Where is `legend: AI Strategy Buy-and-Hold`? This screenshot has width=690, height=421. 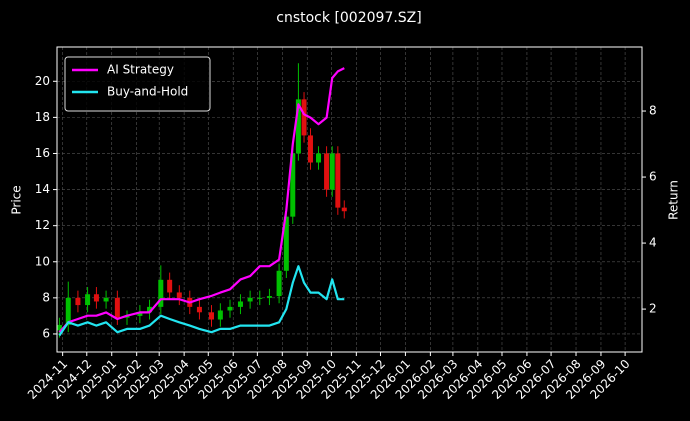
legend: AI Strategy Buy-and-Hold is located at coordinates (137, 84).